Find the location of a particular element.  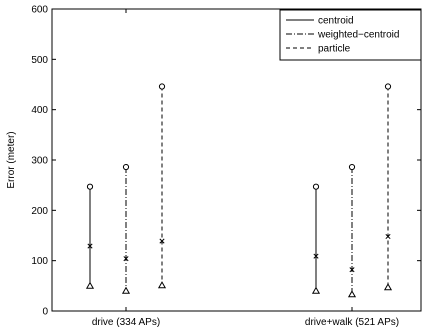

legend-box is located at coordinates (350, 35).